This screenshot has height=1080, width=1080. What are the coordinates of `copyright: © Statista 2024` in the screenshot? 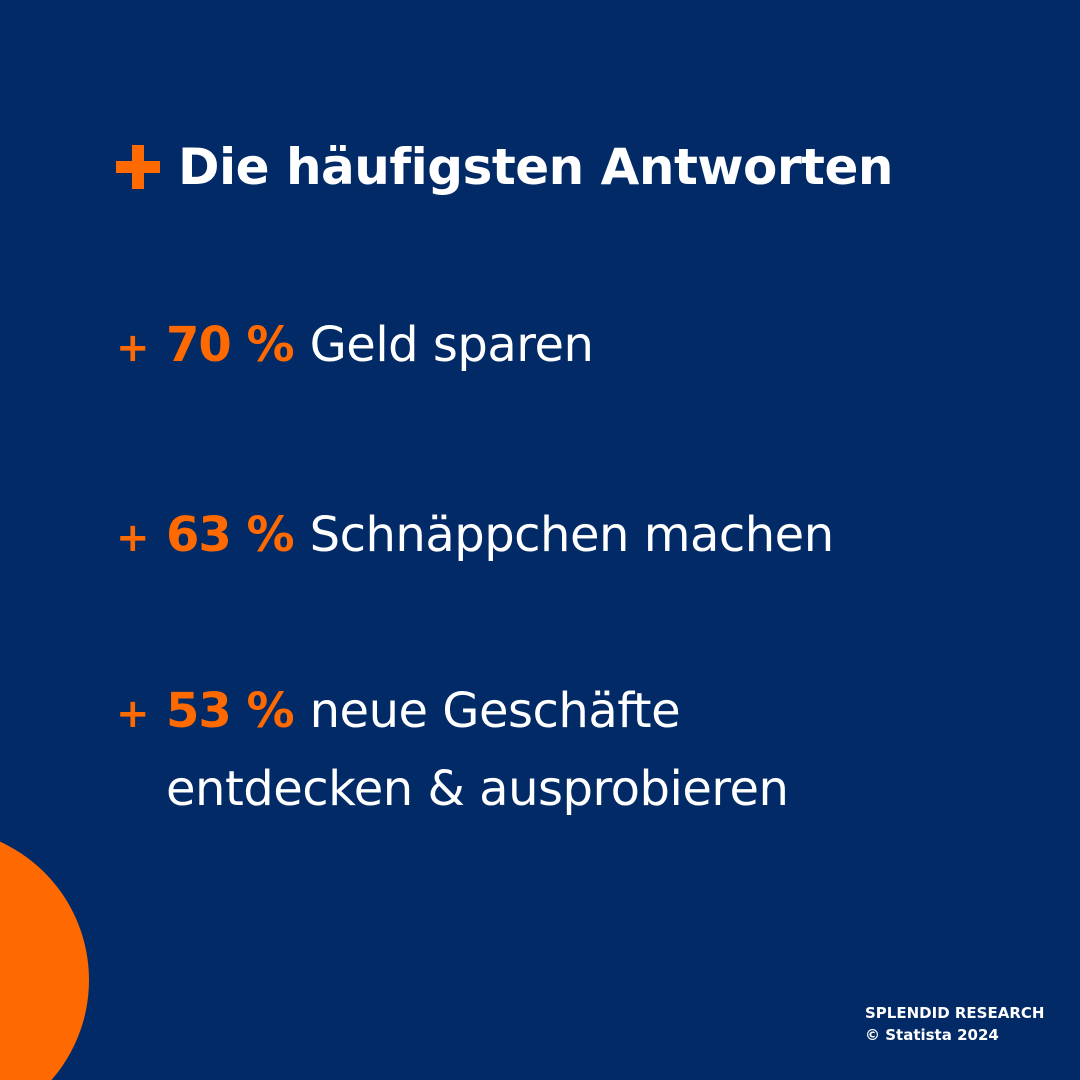 It's located at (932, 1035).